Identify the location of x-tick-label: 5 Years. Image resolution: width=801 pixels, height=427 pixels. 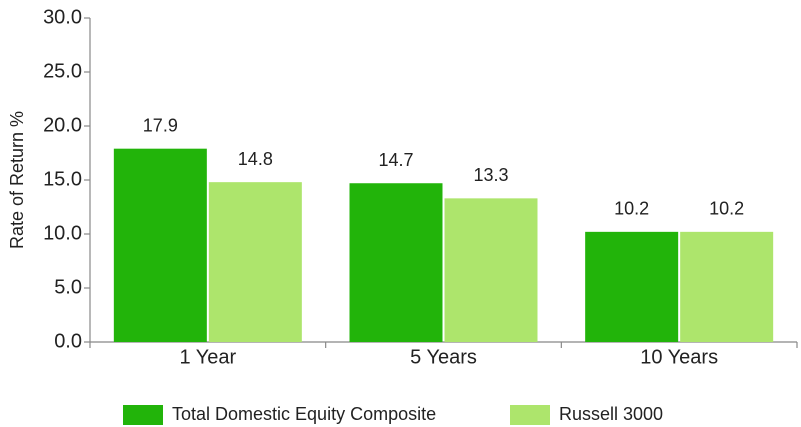
(443, 357).